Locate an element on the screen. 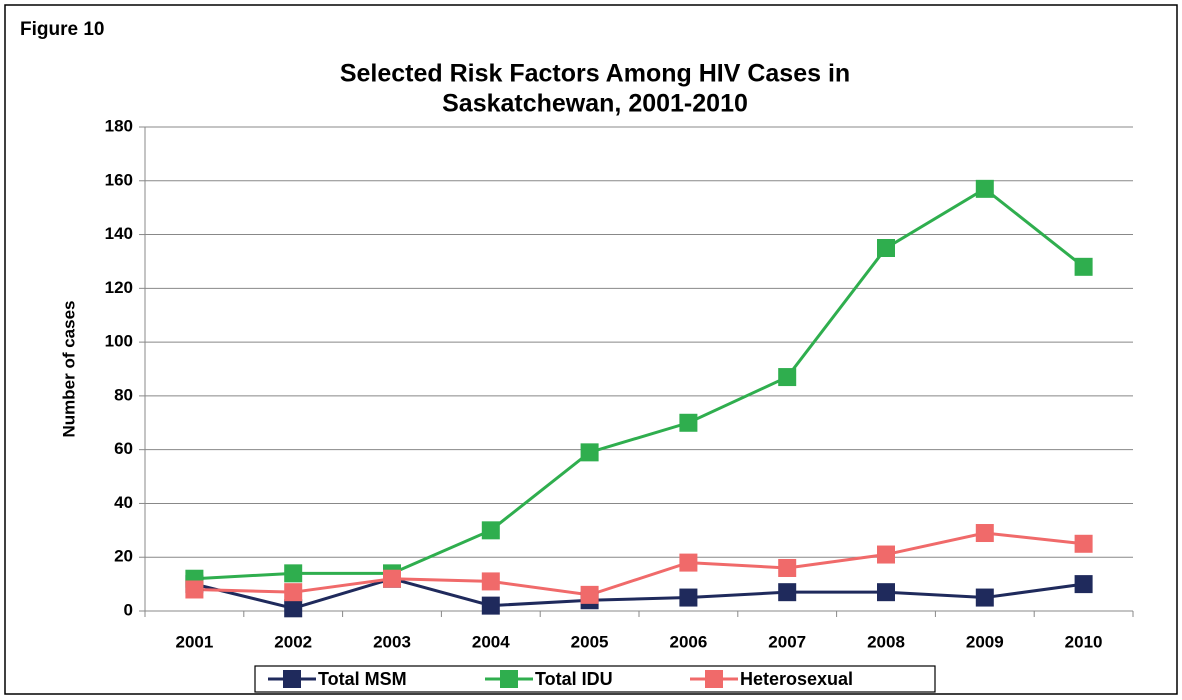  chart-title: Selected Risk Factors Among HIV Cases in is located at coordinates (595, 74).